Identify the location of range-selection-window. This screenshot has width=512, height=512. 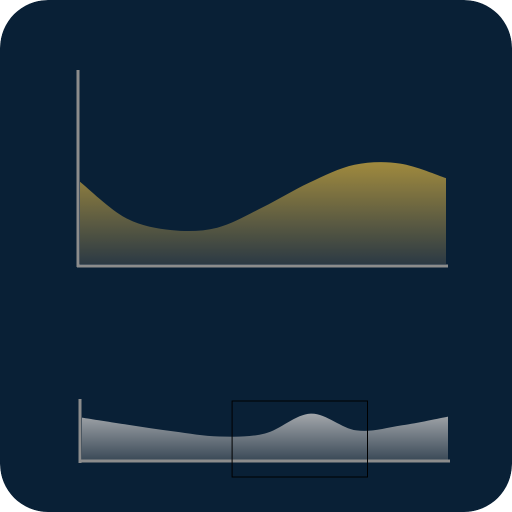
(299, 439).